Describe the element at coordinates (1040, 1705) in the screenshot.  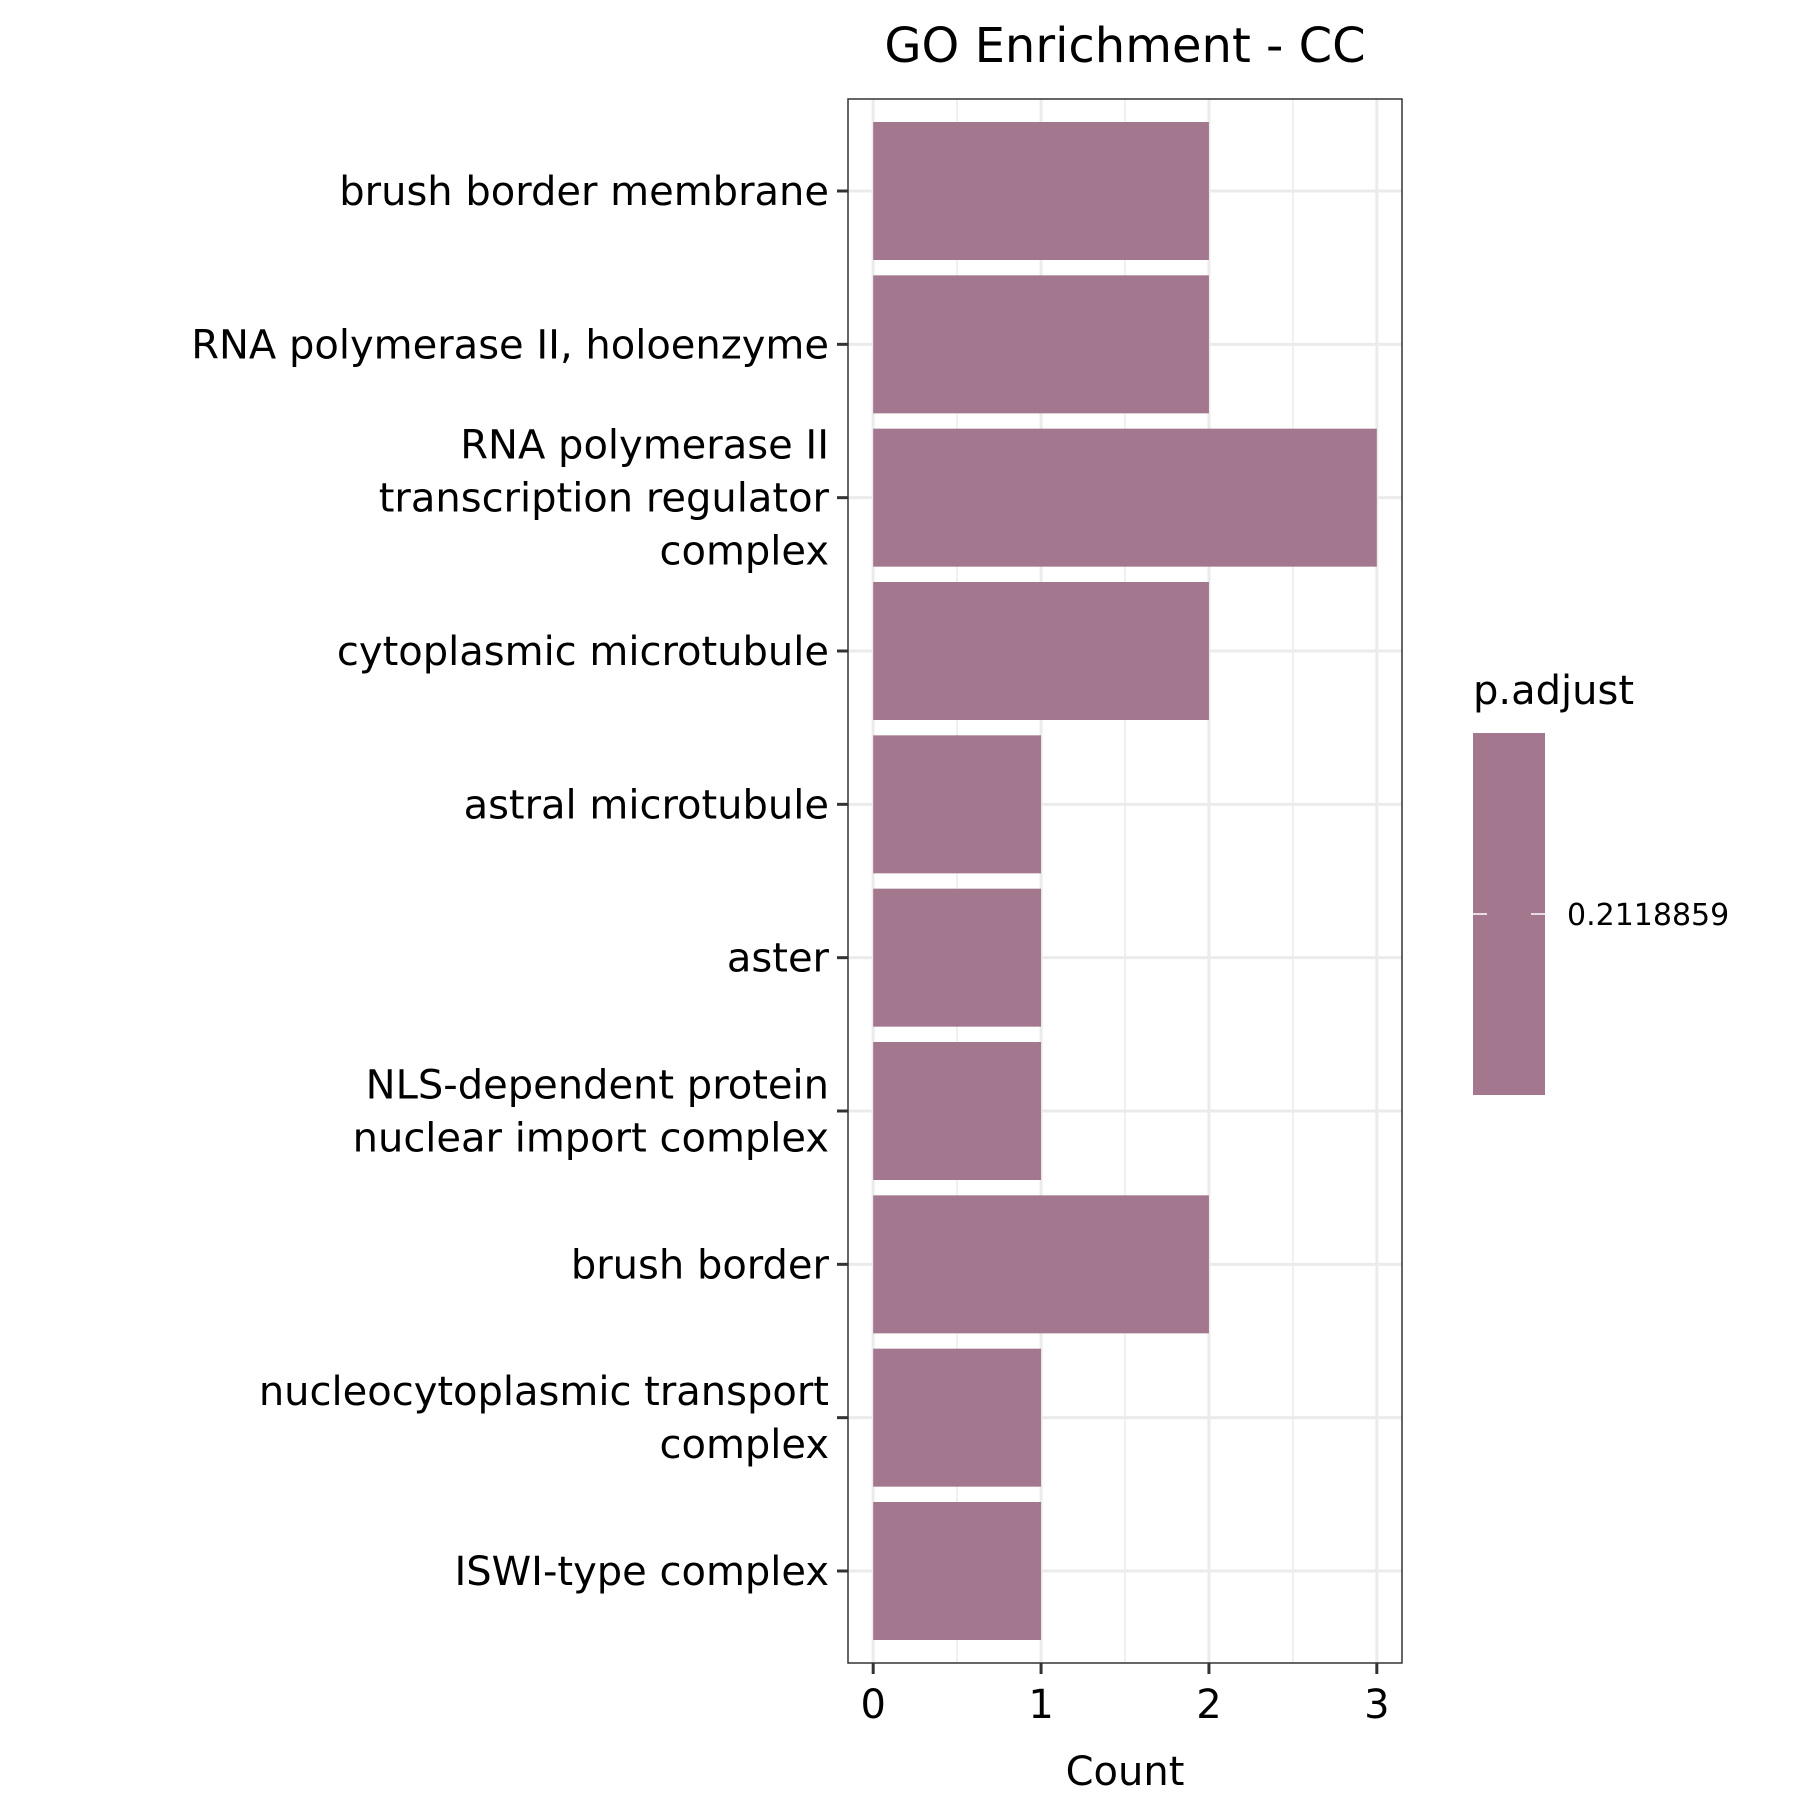
I see `x-tick-label: 1` at that location.